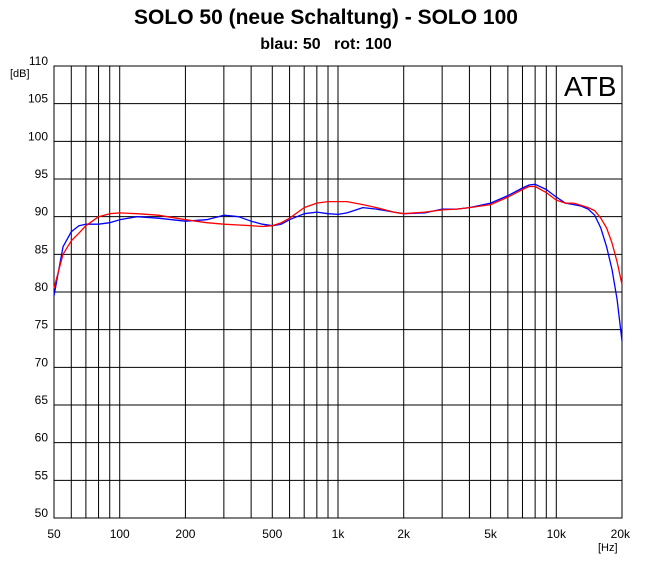 This screenshot has height=579, width=652. I want to click on y-tick-label: 55, so click(42, 475).